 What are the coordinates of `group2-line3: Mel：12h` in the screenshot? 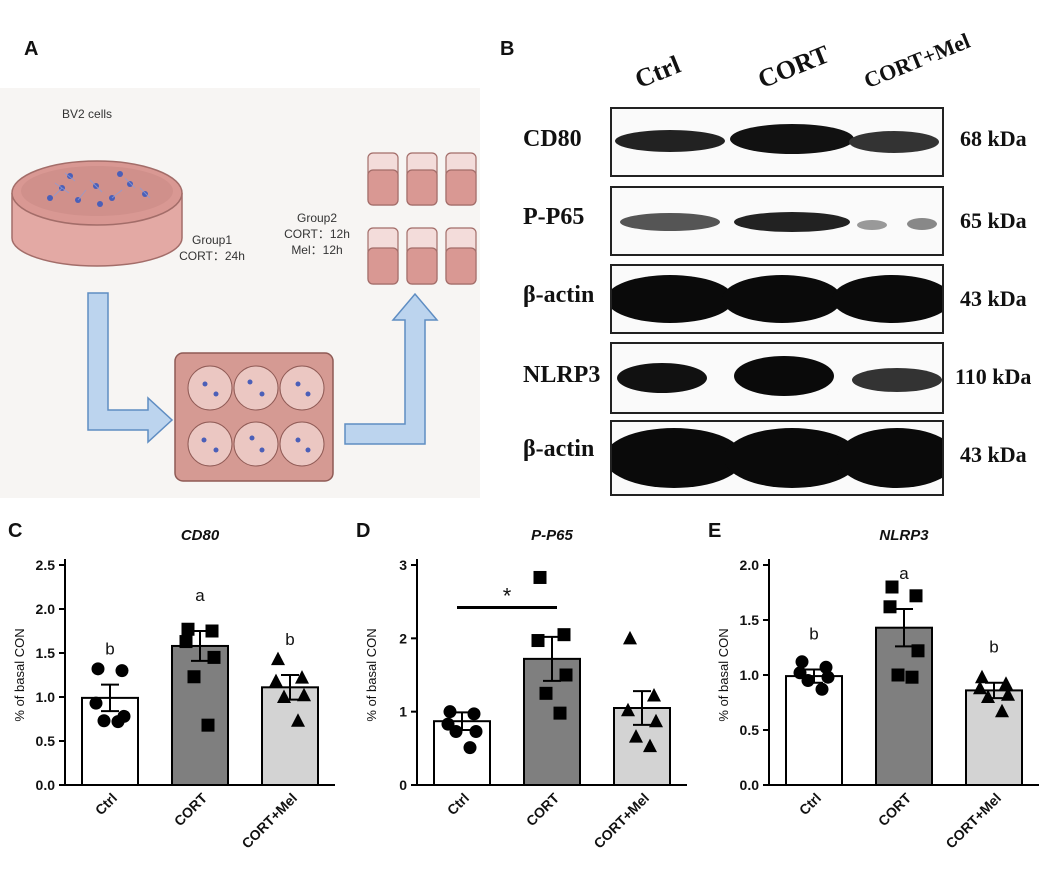 It's located at (316, 250).